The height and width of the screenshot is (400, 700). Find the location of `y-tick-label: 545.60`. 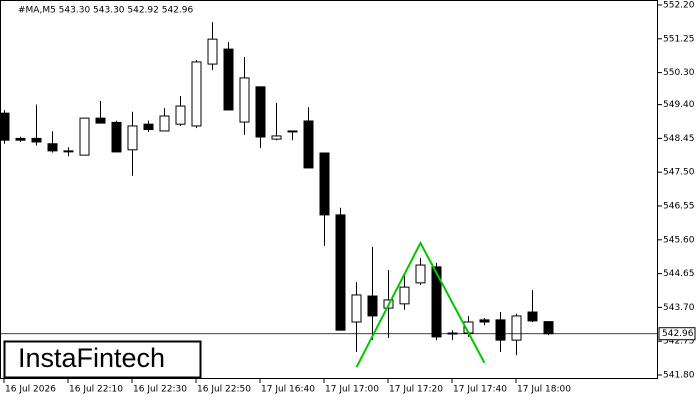

y-tick-label: 545.60 is located at coordinates (679, 240).